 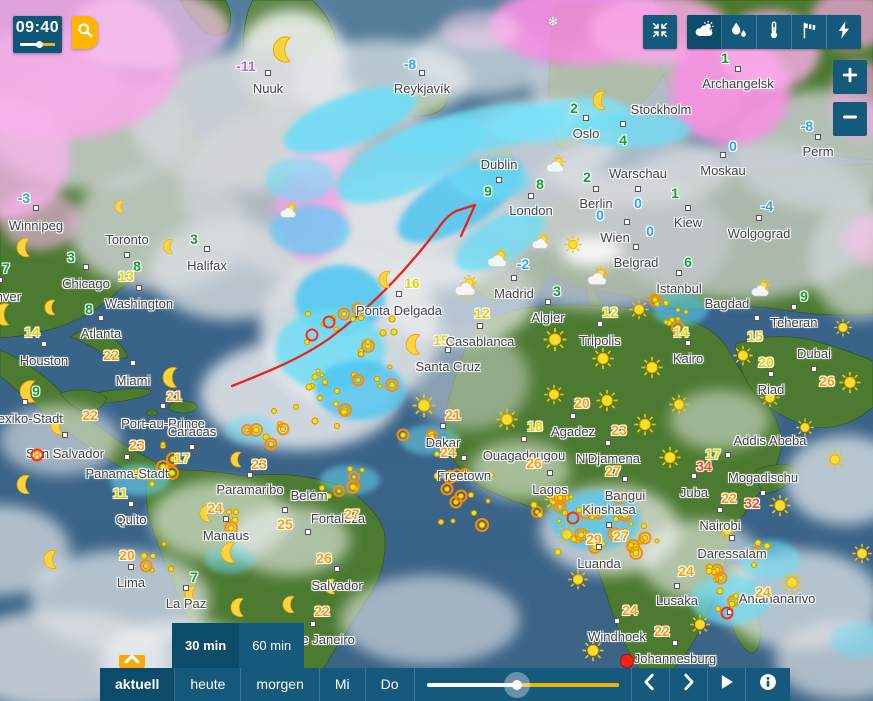 I want to click on recent-lightning-marker, so click(x=573, y=518).